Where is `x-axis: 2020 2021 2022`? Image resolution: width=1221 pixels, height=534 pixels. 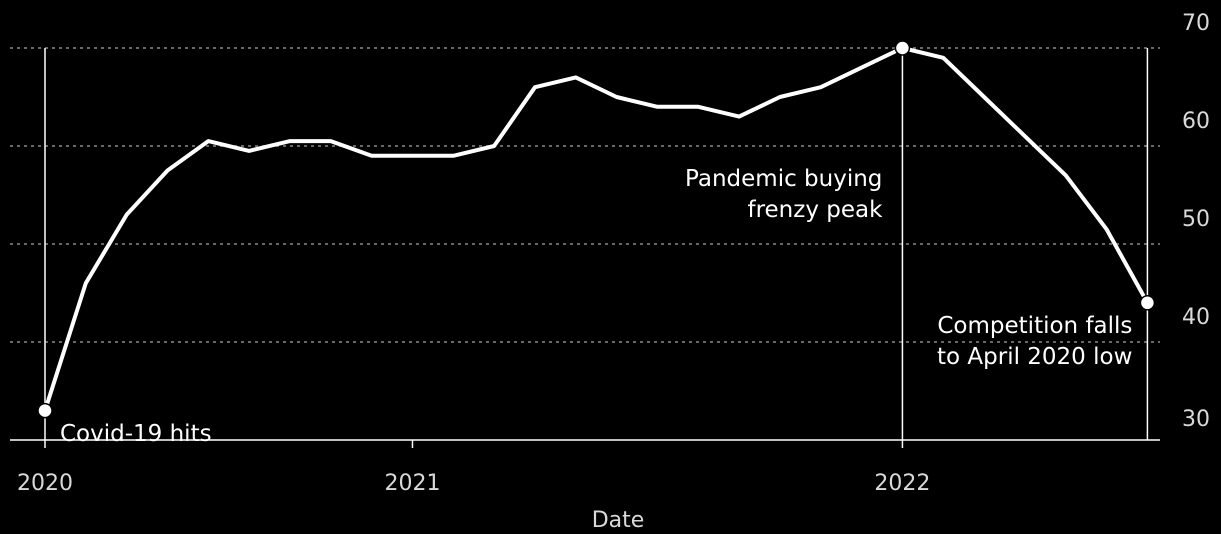 x-axis: 2020 2021 2022 is located at coordinates (585, 467).